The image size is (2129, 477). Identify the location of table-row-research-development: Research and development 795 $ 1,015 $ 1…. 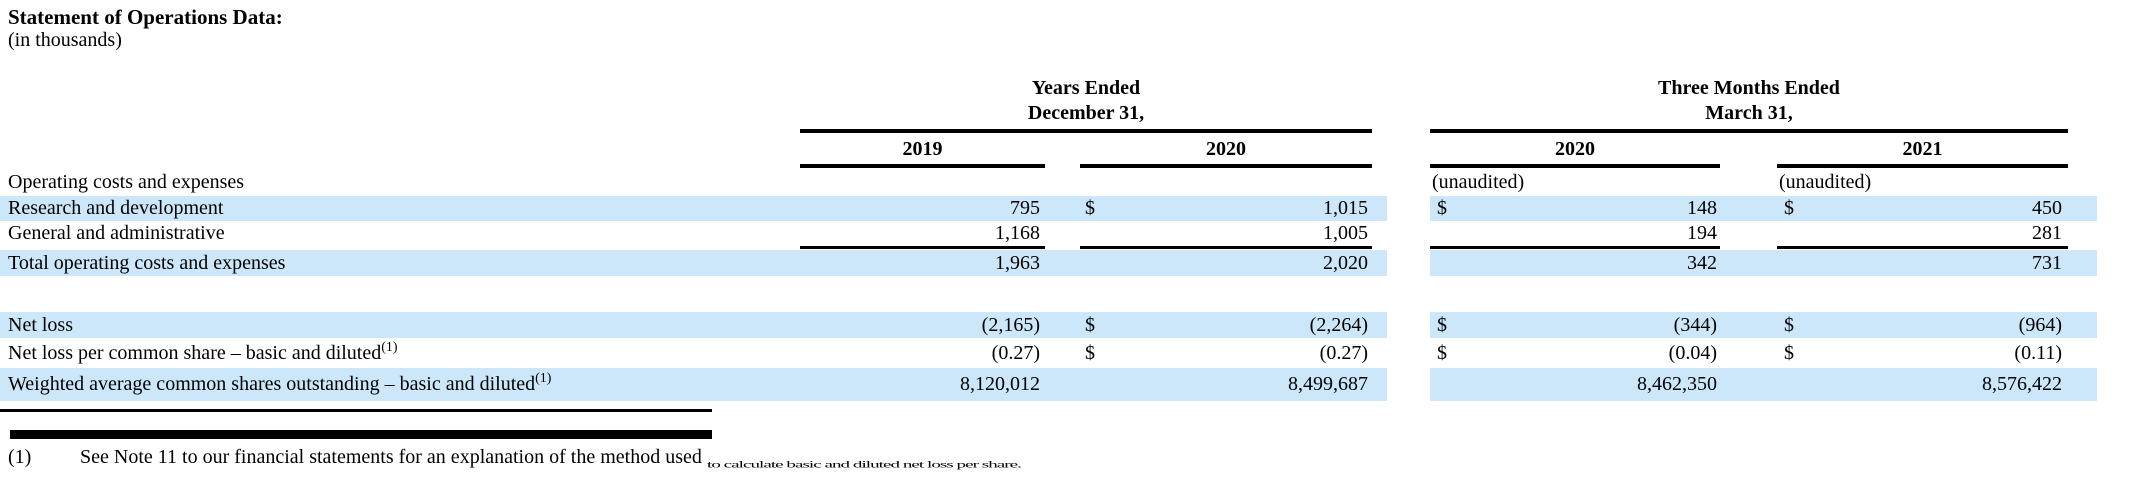
(1064, 208).